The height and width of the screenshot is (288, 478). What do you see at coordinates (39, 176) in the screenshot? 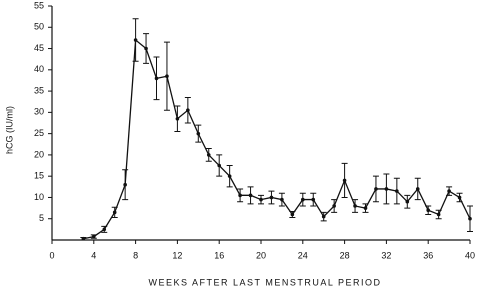
I see `y-tick-label: 15` at bounding box center [39, 176].